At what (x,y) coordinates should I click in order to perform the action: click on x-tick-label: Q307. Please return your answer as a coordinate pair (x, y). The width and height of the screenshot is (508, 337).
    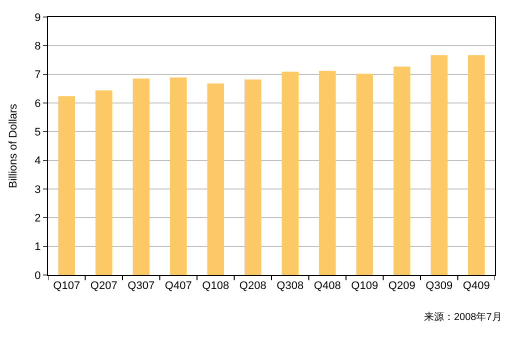
    Looking at the image, I should click on (141, 286).